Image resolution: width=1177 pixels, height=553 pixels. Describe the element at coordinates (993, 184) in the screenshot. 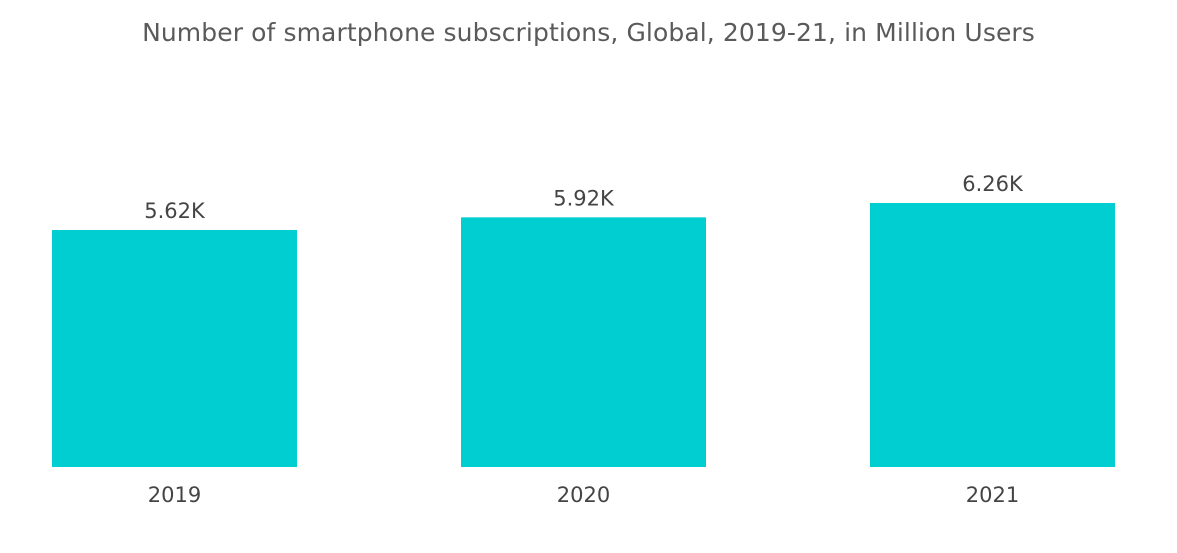

I see `value-label-2021: 6.26K` at that location.